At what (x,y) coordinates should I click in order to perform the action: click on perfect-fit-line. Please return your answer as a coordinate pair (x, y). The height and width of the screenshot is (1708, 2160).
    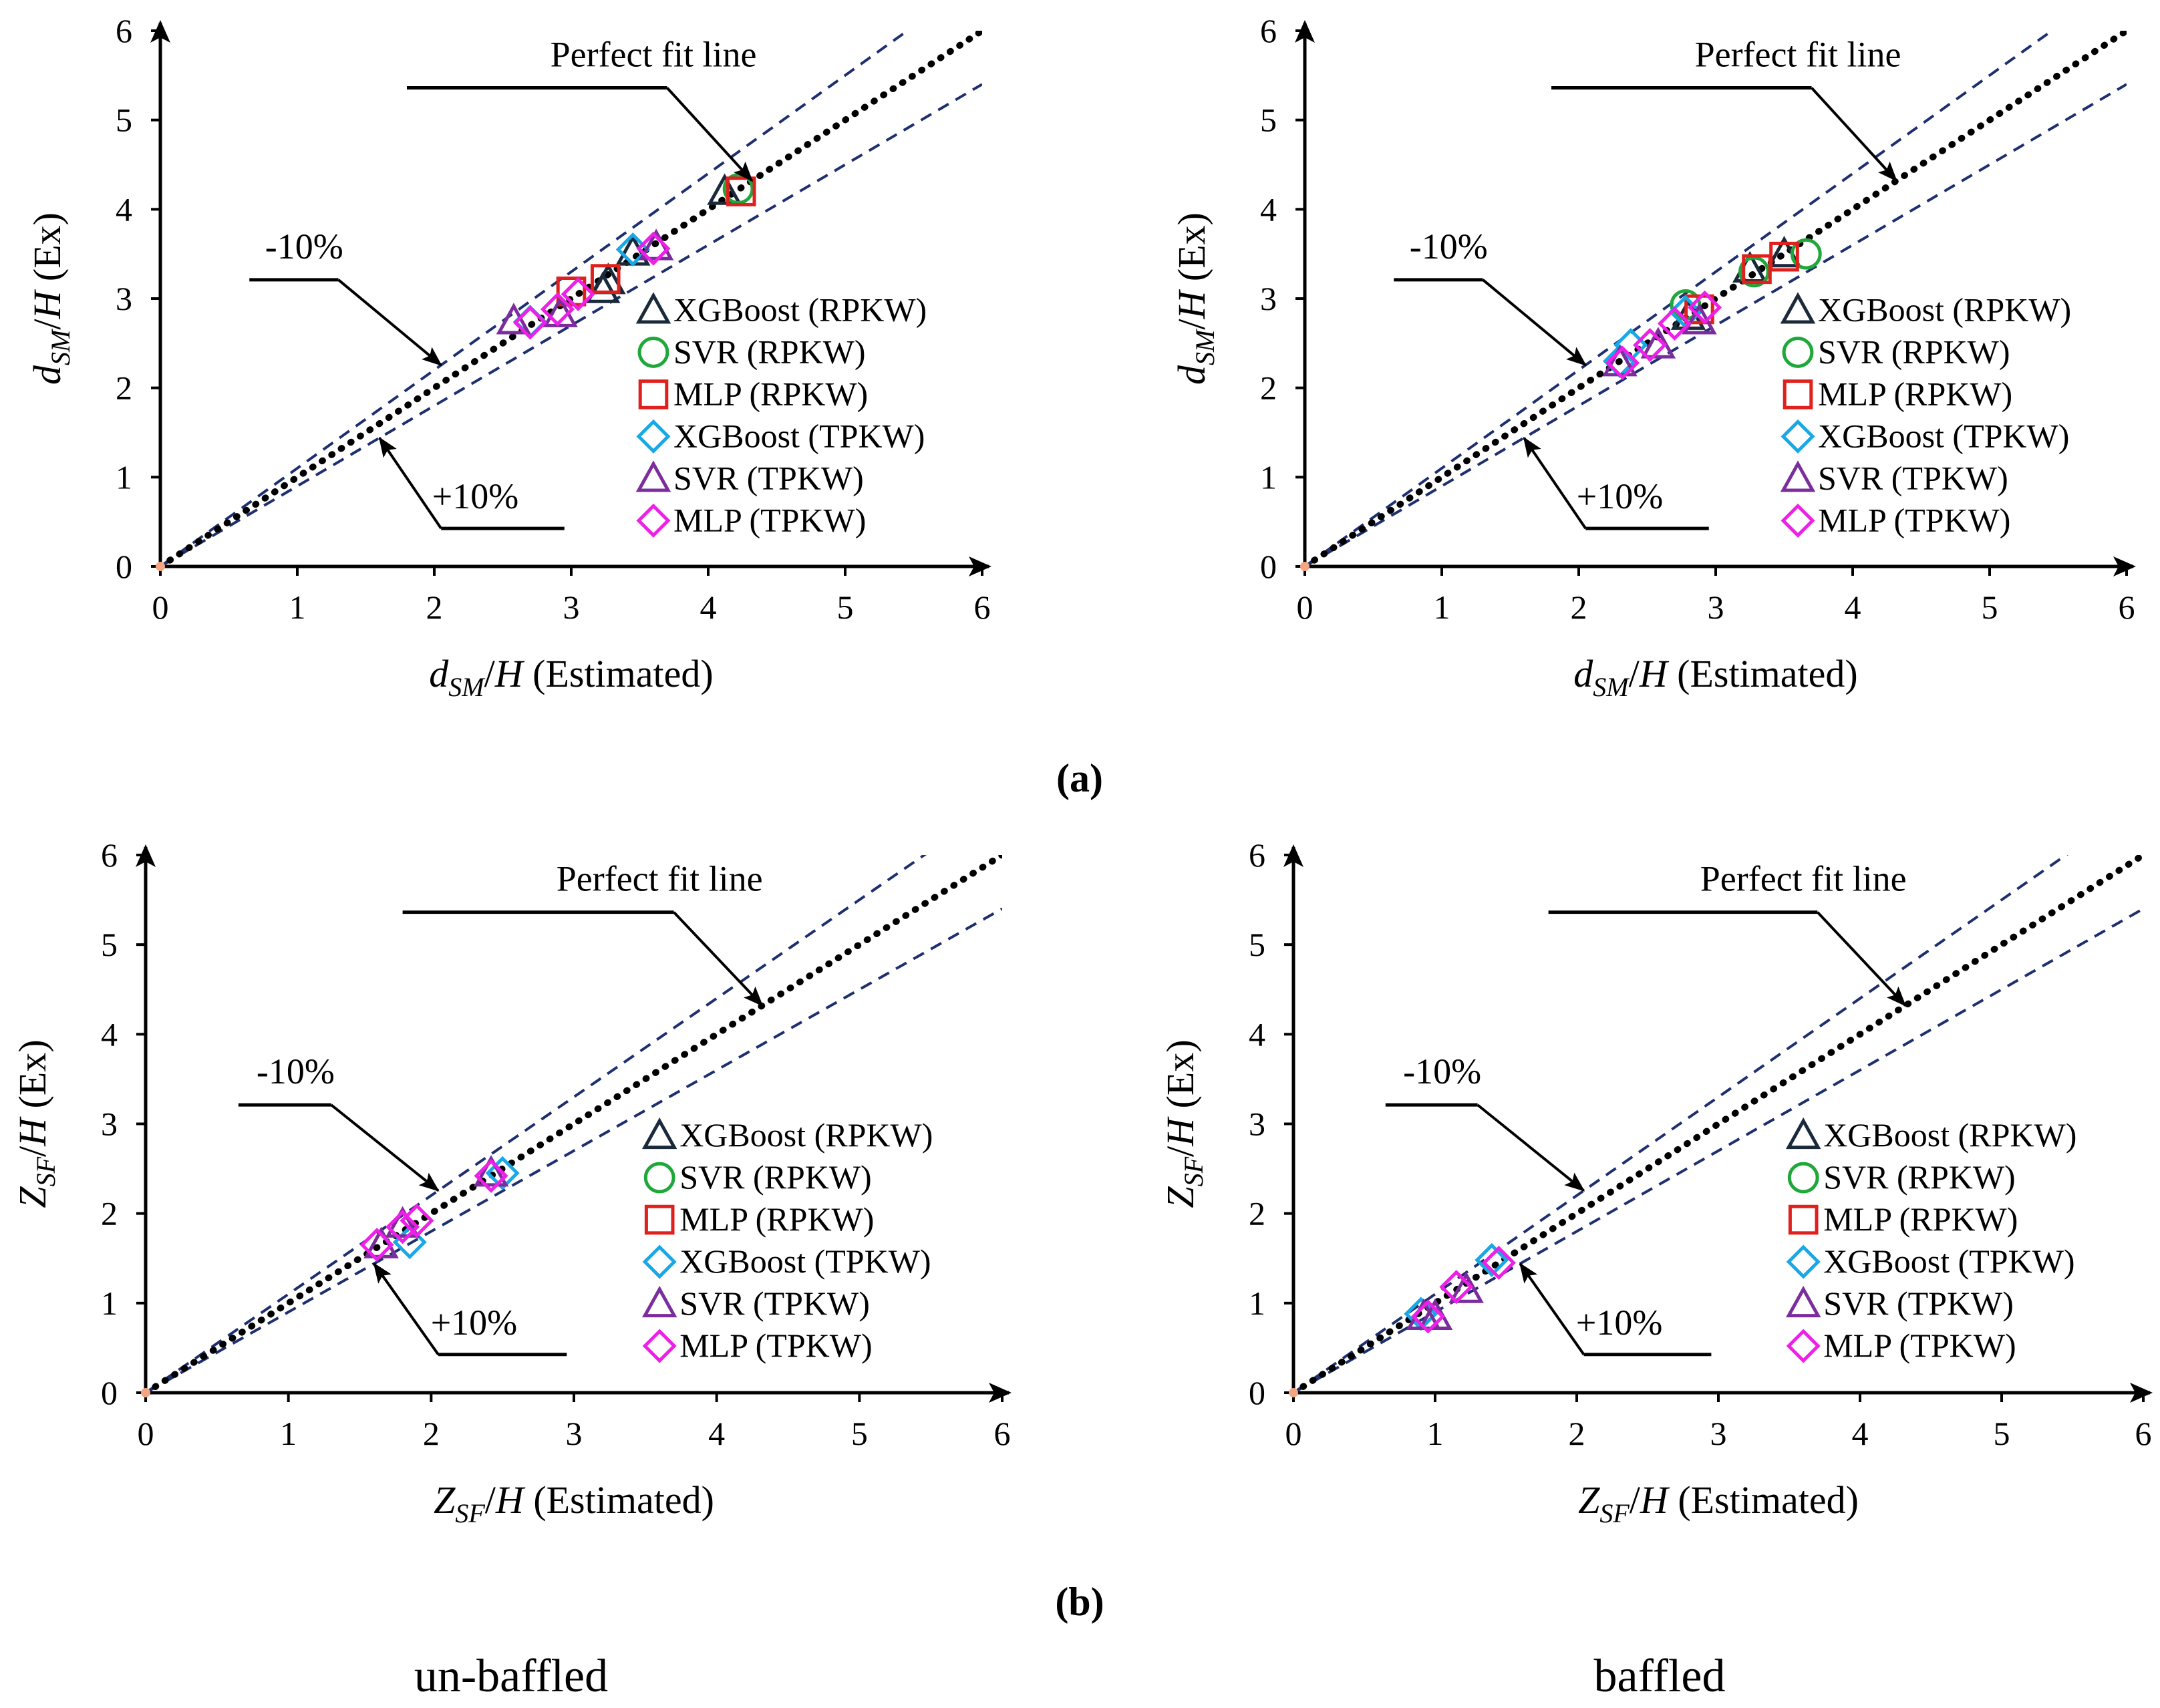
    Looking at the image, I should click on (1716, 298).